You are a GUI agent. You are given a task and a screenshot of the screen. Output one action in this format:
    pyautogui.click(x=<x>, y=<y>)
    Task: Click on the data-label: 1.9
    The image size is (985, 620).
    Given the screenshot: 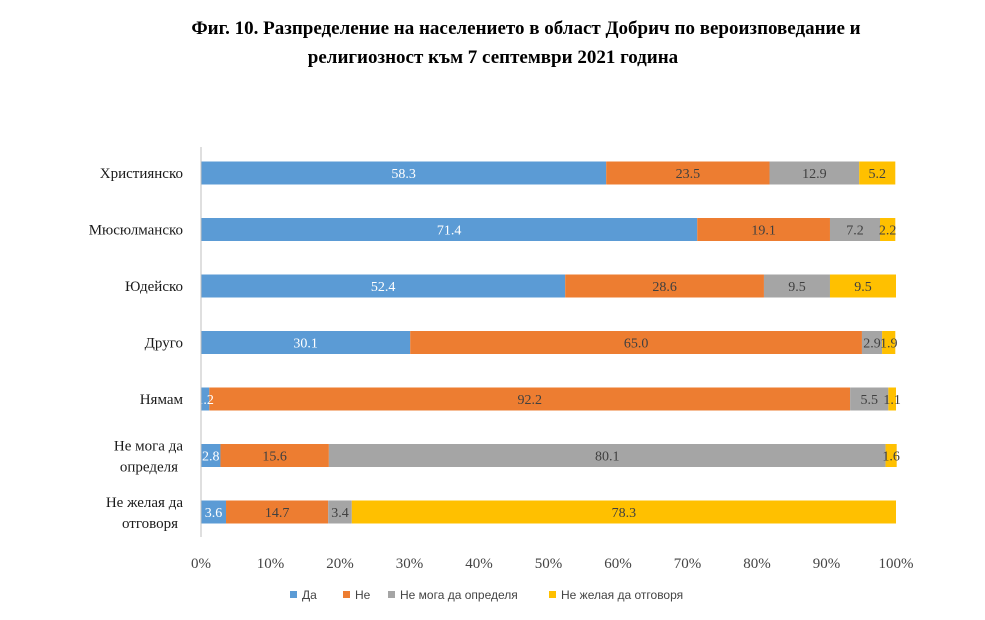 What is the action you would take?
    pyautogui.click(x=889, y=344)
    